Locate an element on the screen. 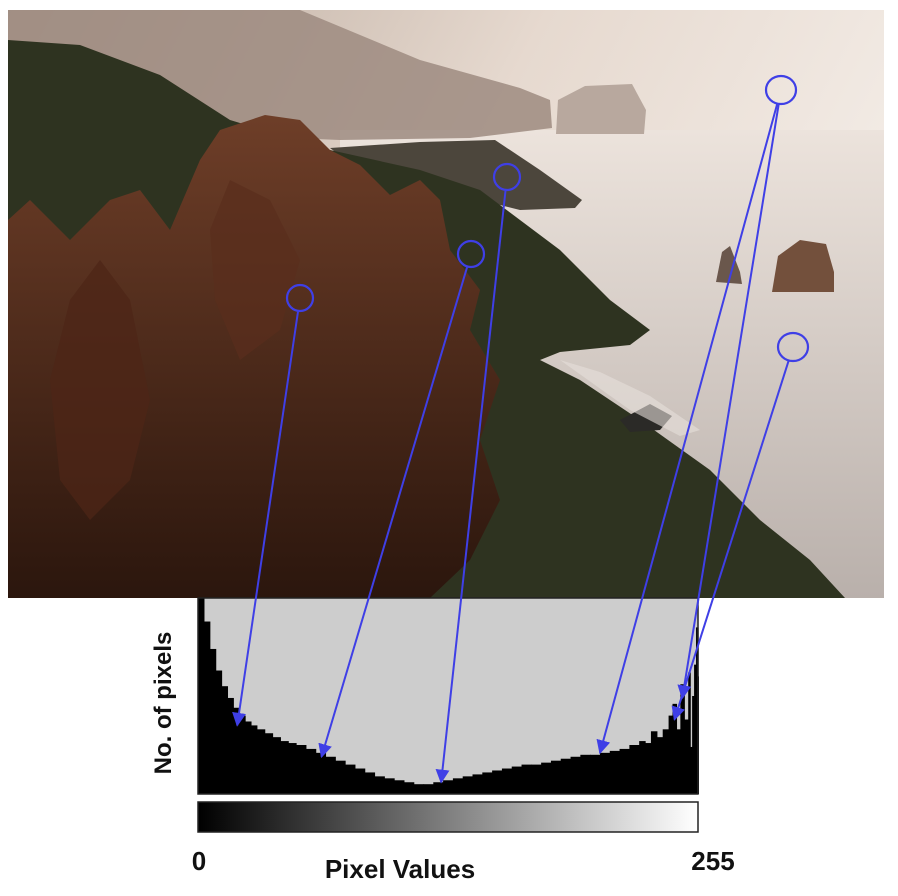  x-axis-label: Pixel Values is located at coordinates (400, 869).